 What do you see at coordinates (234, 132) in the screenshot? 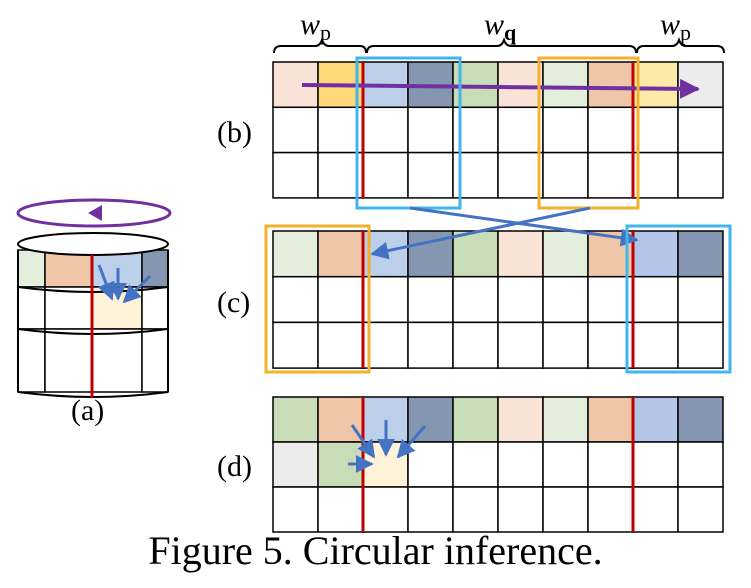
I see `panel-b-label: (b)` at bounding box center [234, 132].